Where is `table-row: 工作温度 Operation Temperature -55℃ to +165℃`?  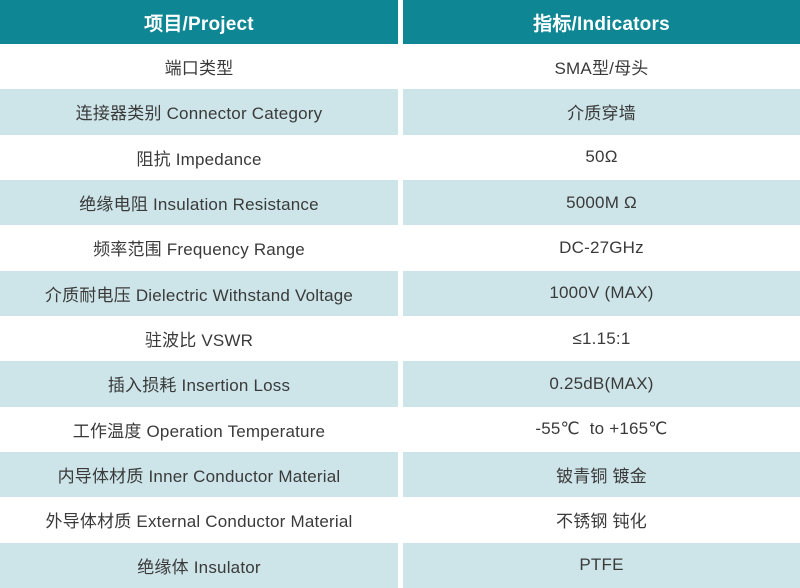 table-row: 工作温度 Operation Temperature -55℃ to +165℃ is located at coordinates (400, 429).